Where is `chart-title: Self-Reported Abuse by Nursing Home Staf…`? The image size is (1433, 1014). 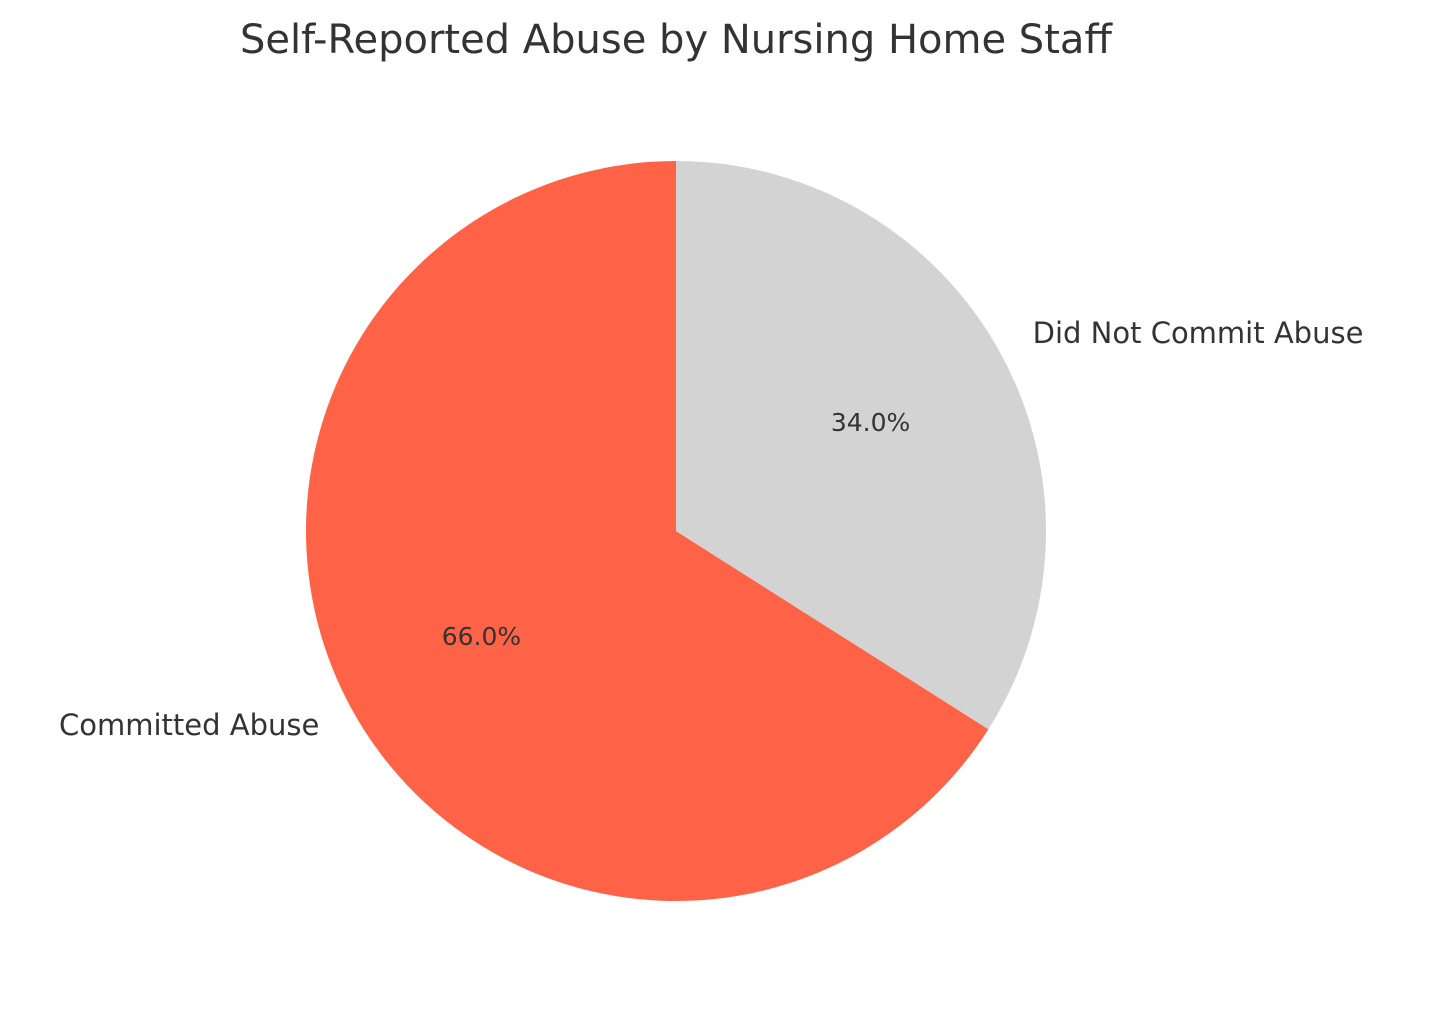 chart-title: Self-Reported Abuse by Nursing Home Staf… is located at coordinates (676, 40).